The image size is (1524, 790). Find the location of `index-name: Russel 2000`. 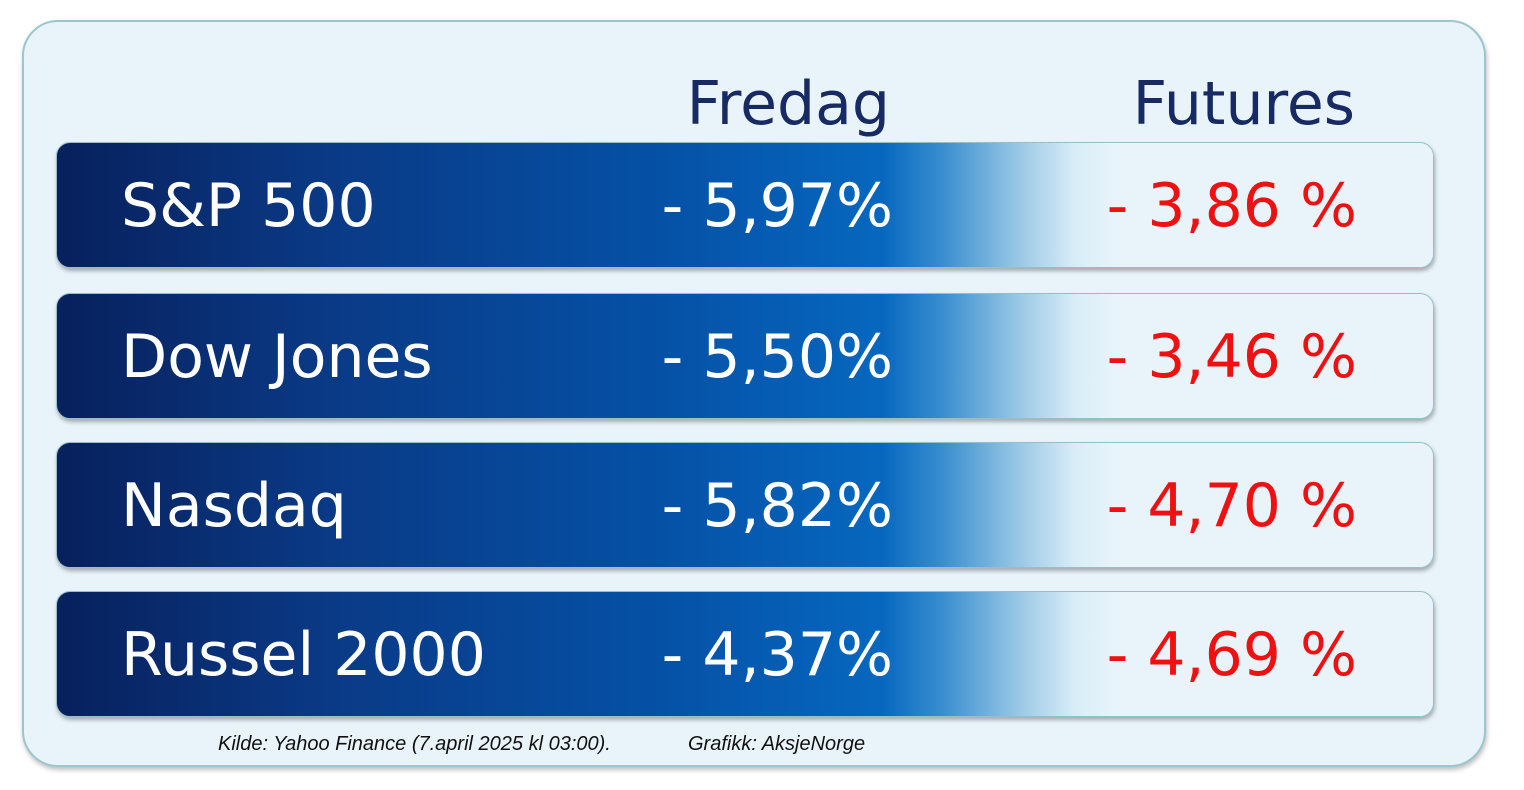

index-name: Russel 2000 is located at coordinates (303, 655).